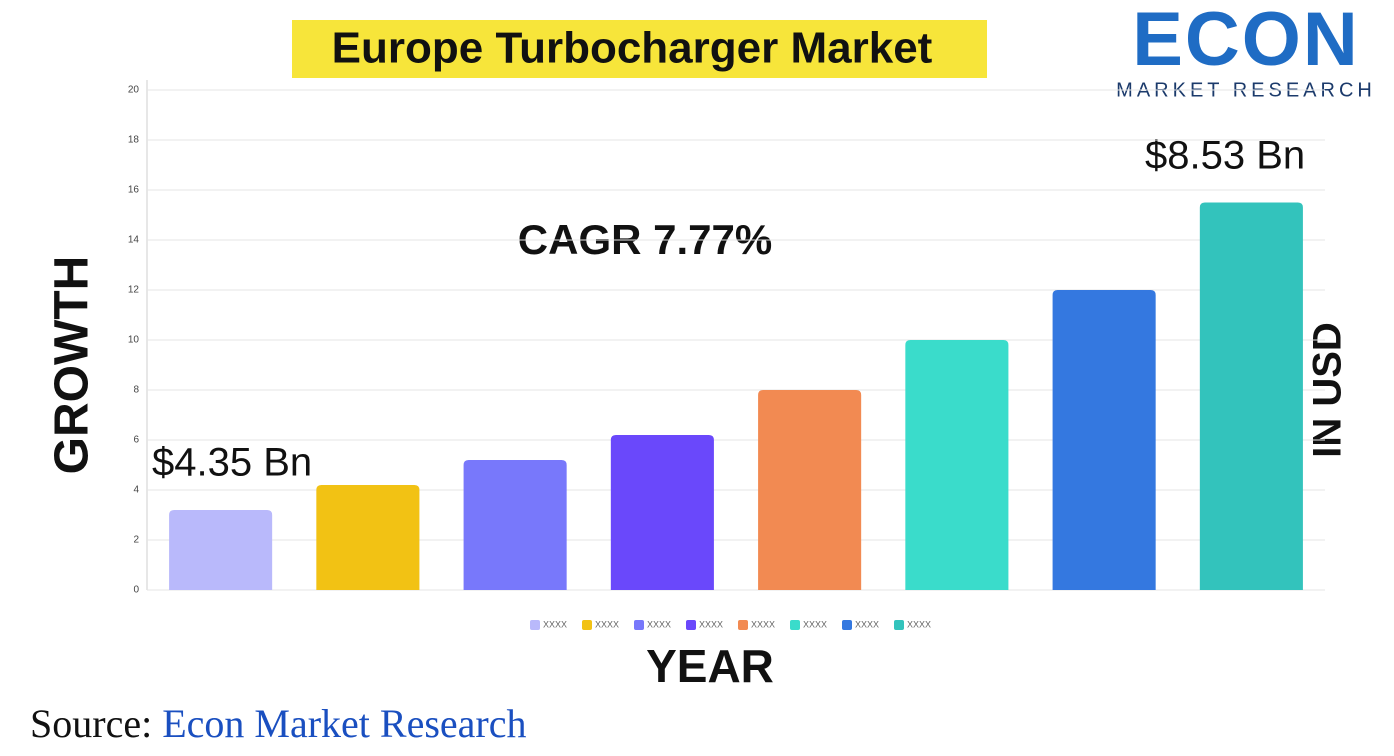  I want to click on y-tick-label: 0, so click(136, 590).